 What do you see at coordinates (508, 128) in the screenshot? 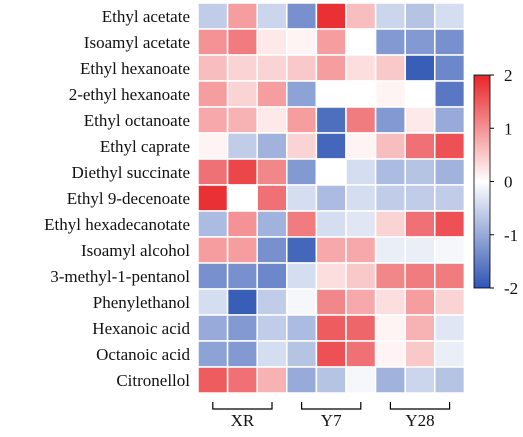
I see `colorbar-tick-label: 1` at bounding box center [508, 128].